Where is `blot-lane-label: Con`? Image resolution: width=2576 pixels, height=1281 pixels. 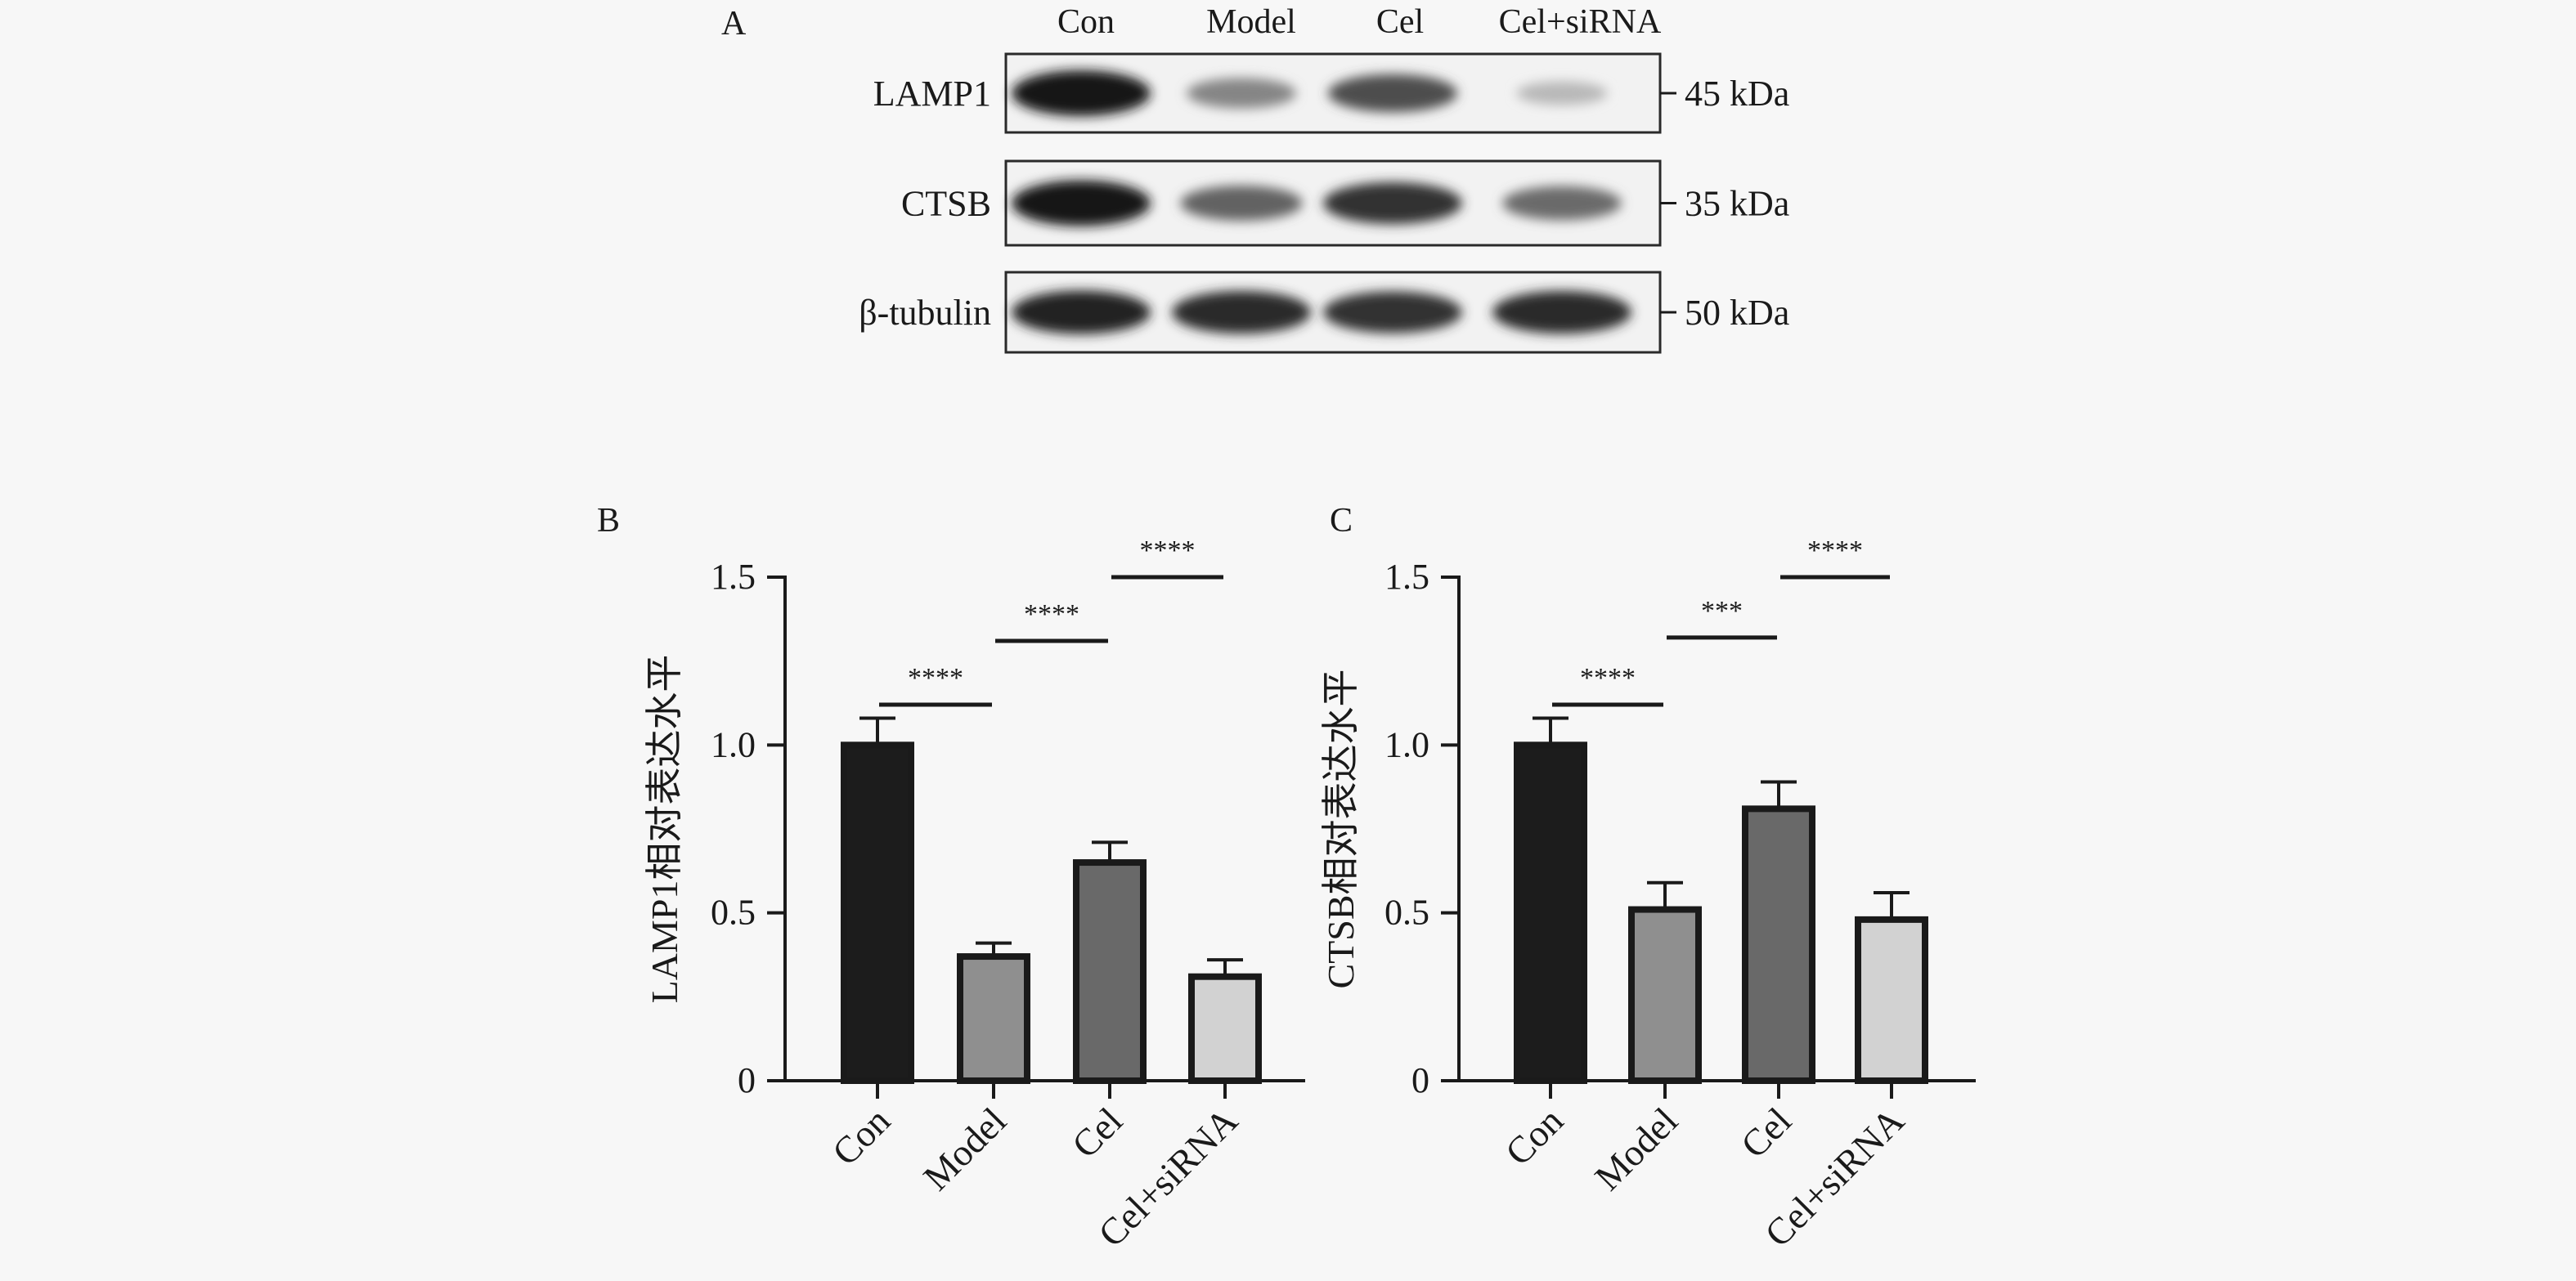
blot-lane-label: Con is located at coordinates (1086, 22).